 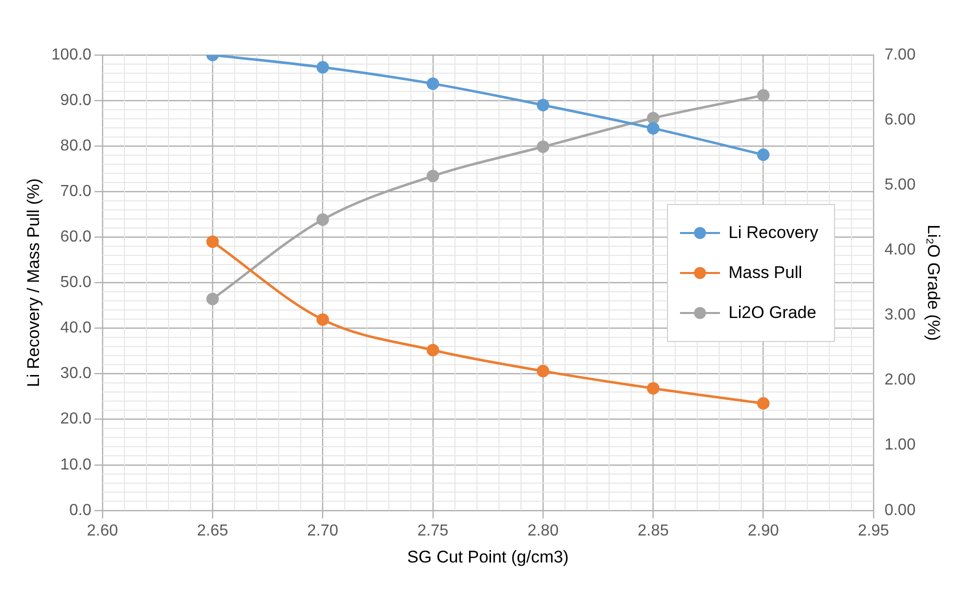 I want to click on x-tick-label: 2.85, so click(x=653, y=531).